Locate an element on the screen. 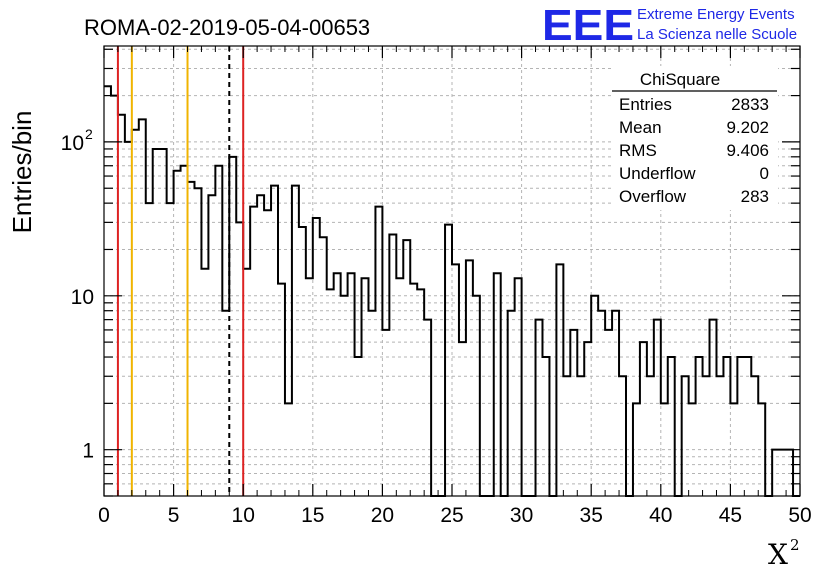 This screenshot has width=836, height=572. x-axis-label-superscript: 2 is located at coordinates (795, 545).